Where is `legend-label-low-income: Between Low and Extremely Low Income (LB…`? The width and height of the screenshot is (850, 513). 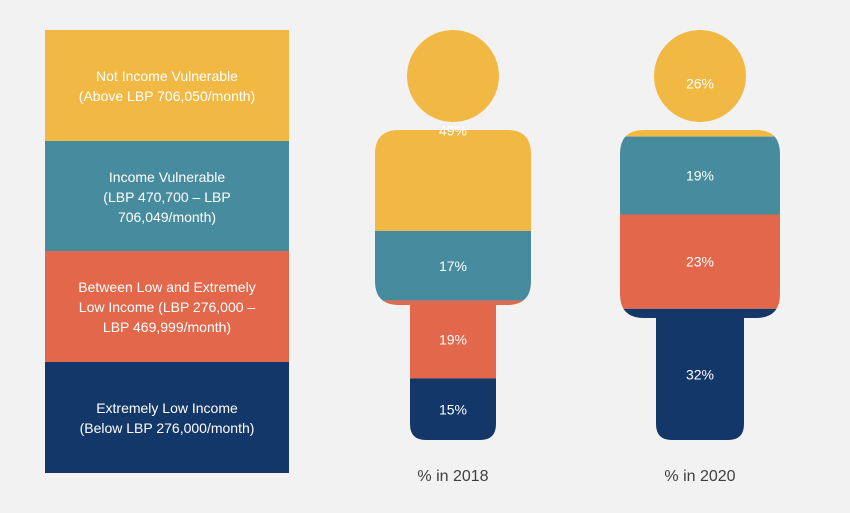
legend-label-low-income: Between Low and Extremely Low Income (LB… is located at coordinates (167, 306).